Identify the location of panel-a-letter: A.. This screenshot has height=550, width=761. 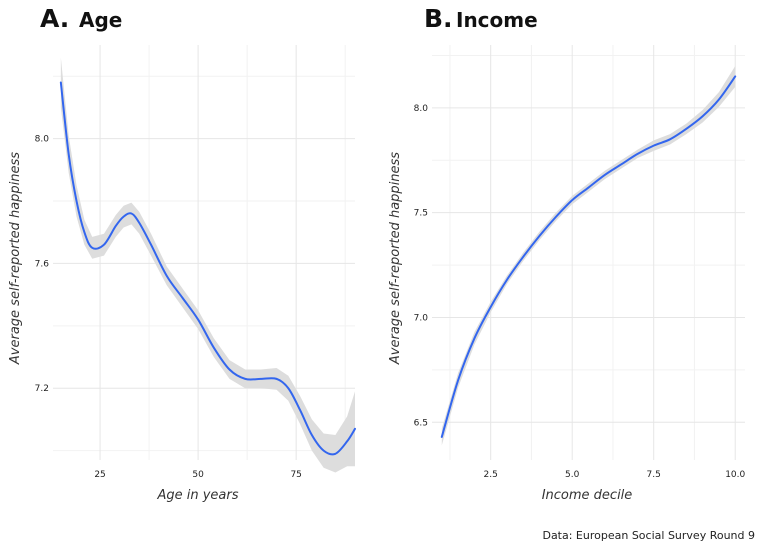
(54, 18).